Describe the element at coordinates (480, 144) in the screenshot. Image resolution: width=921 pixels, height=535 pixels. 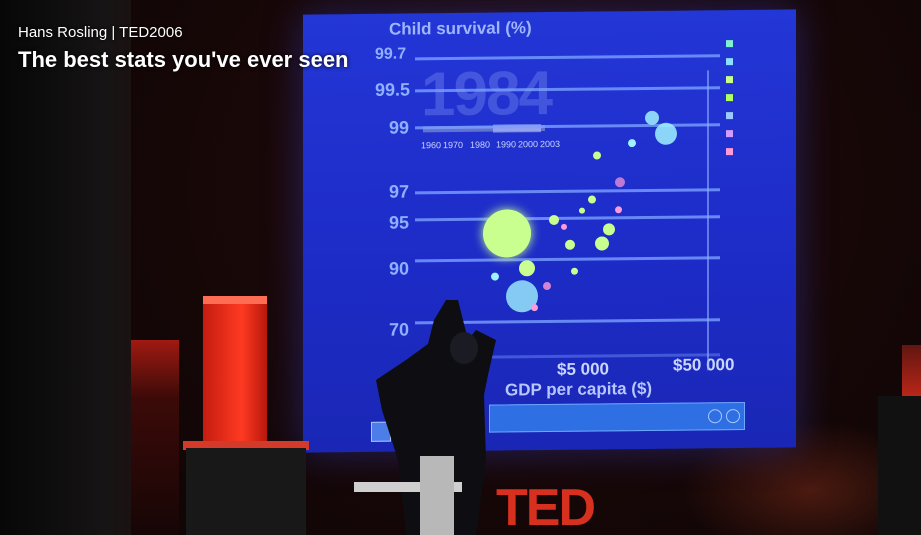
I see `timeline-year-label: 1980` at that location.